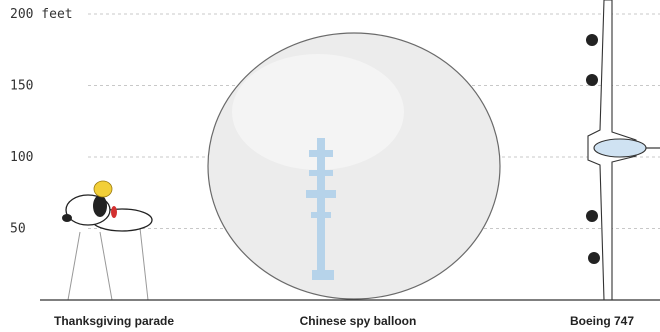 This screenshot has width=660, height=332. What do you see at coordinates (620, 148) in the screenshot?
I see `plane-fuselage` at bounding box center [620, 148].